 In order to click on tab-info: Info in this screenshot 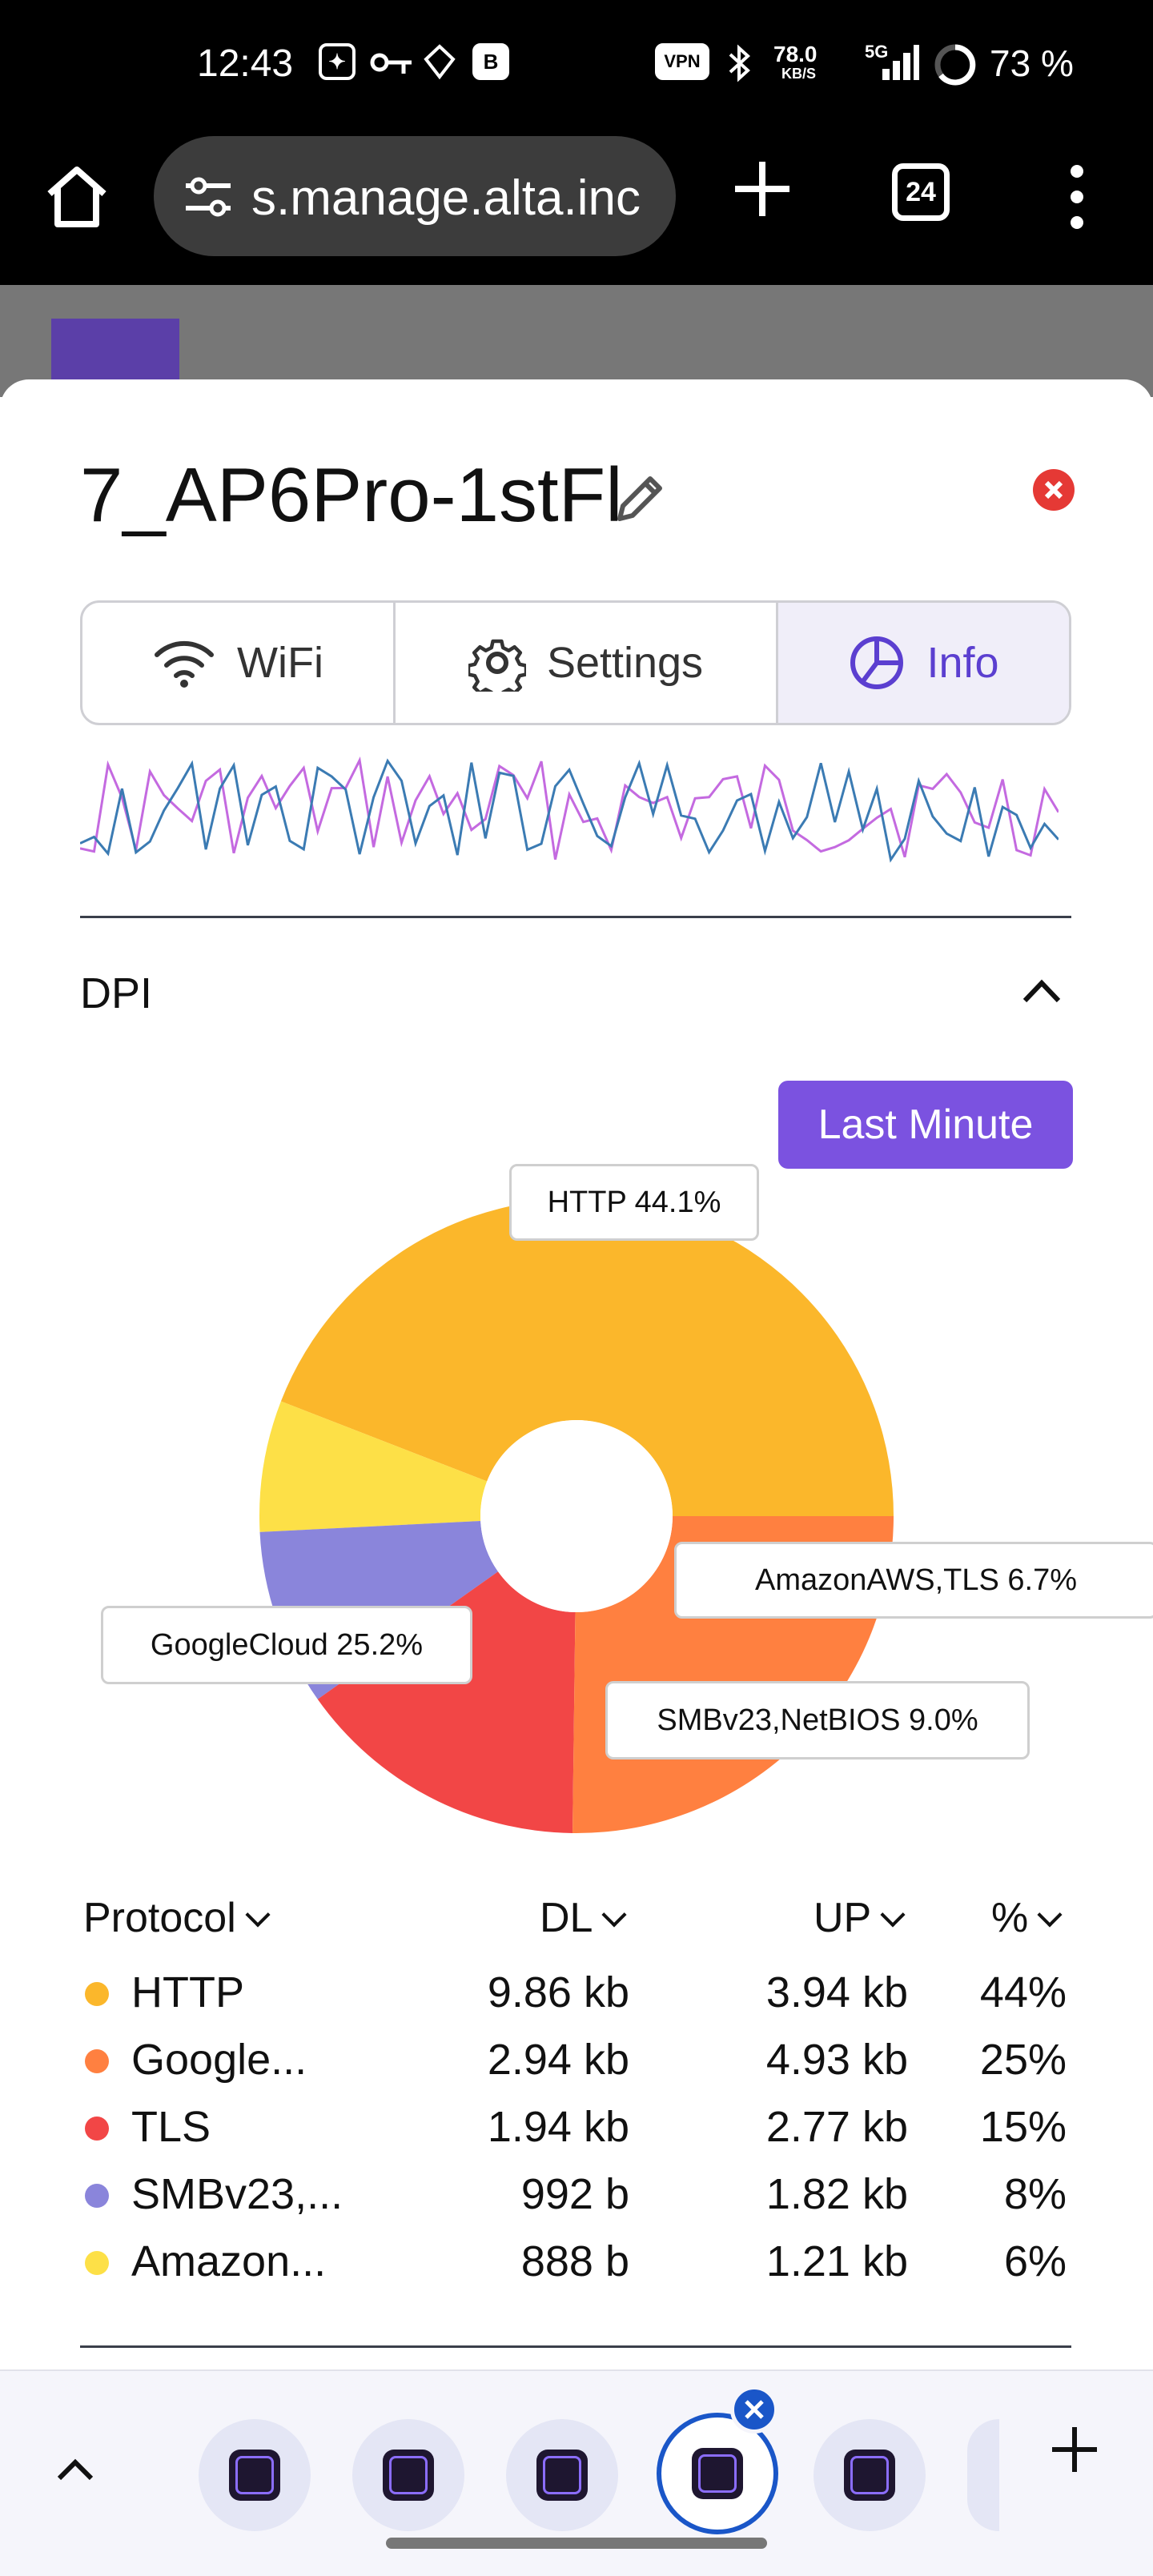, I will do `click(923, 663)`.